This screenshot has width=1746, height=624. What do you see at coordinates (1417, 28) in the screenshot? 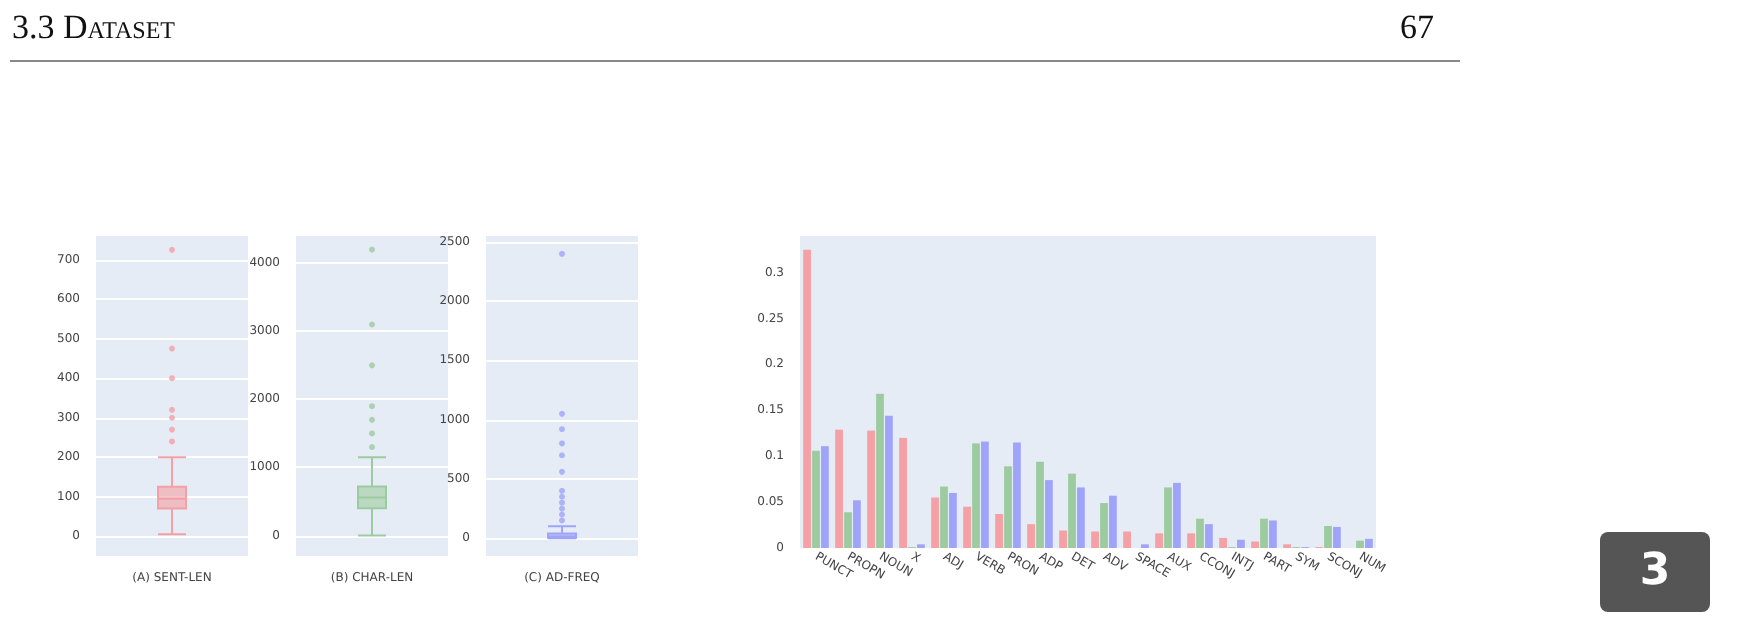
I see `text: 67` at bounding box center [1417, 28].